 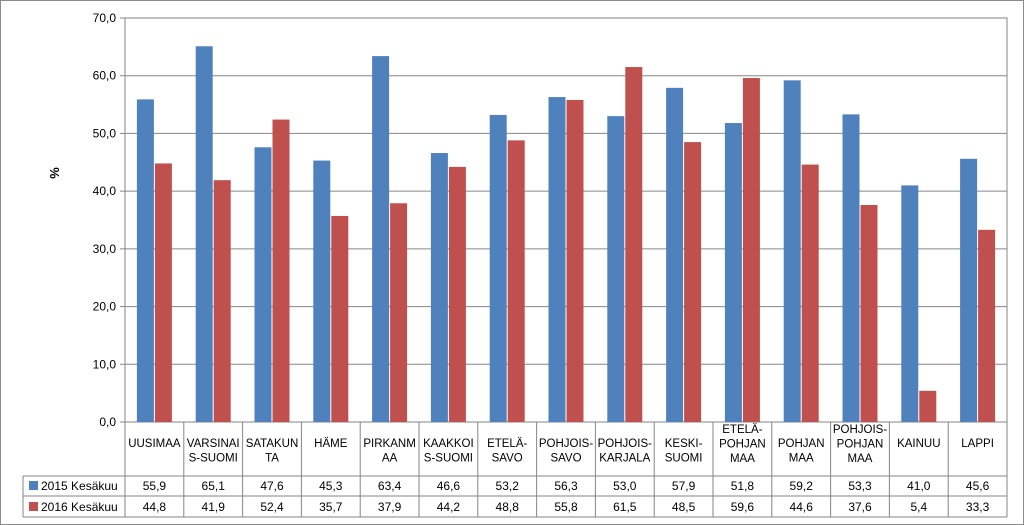 I want to click on data-table-value: 37,6, so click(x=860, y=507).